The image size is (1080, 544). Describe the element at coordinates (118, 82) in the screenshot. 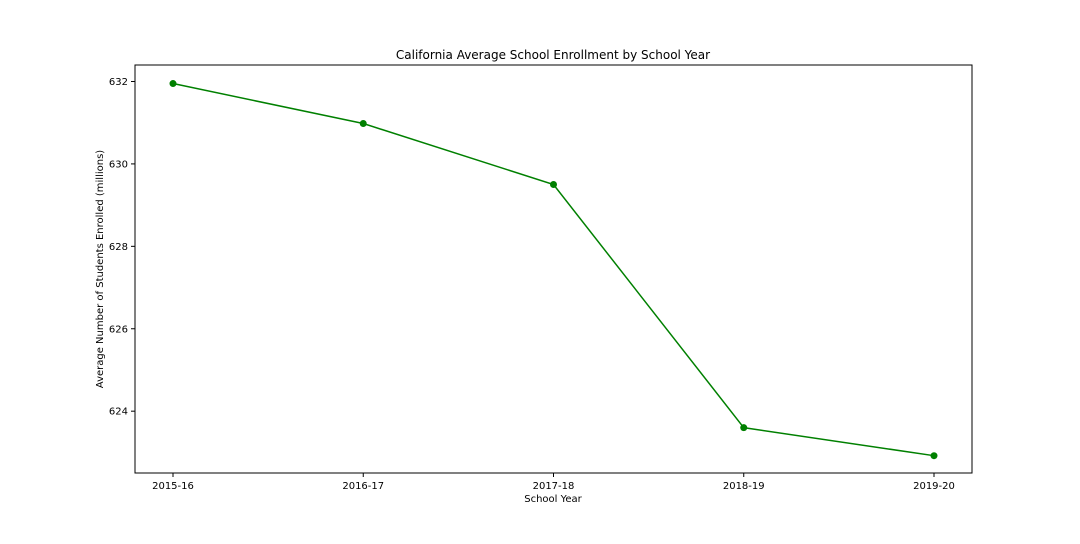

I see `y-tick-label: 632` at that location.